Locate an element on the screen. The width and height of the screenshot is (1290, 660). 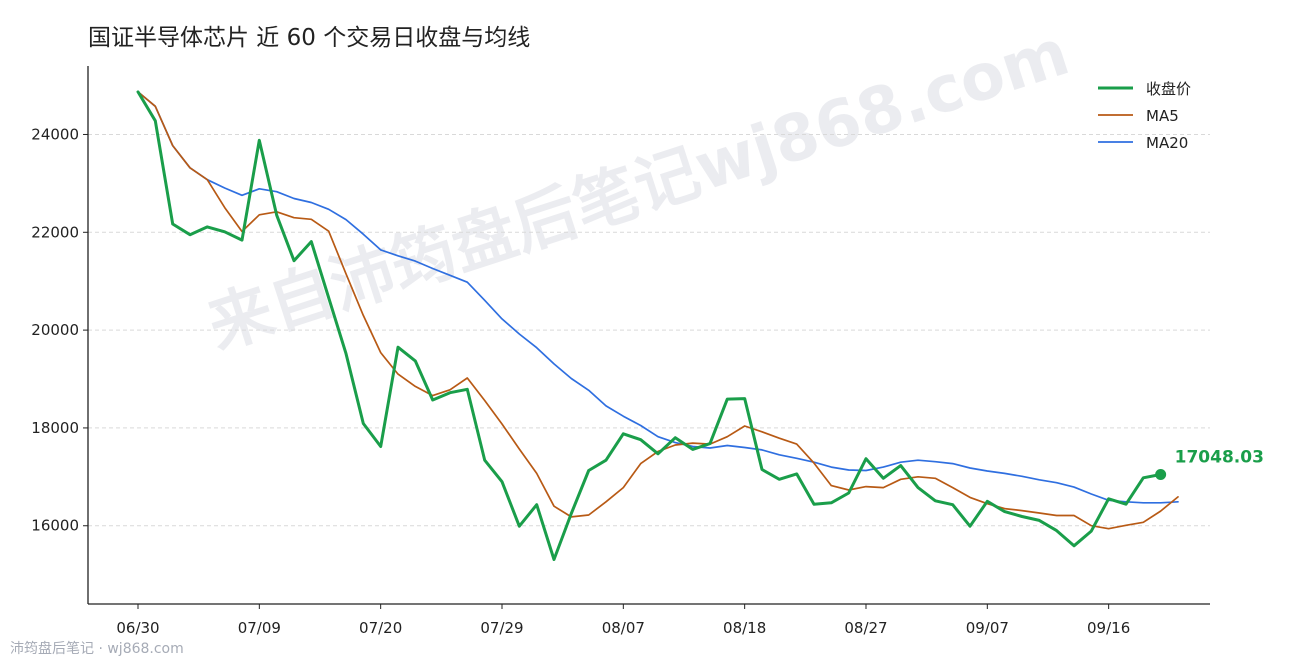
last-point: 17048.03 is located at coordinates (1209, 463).